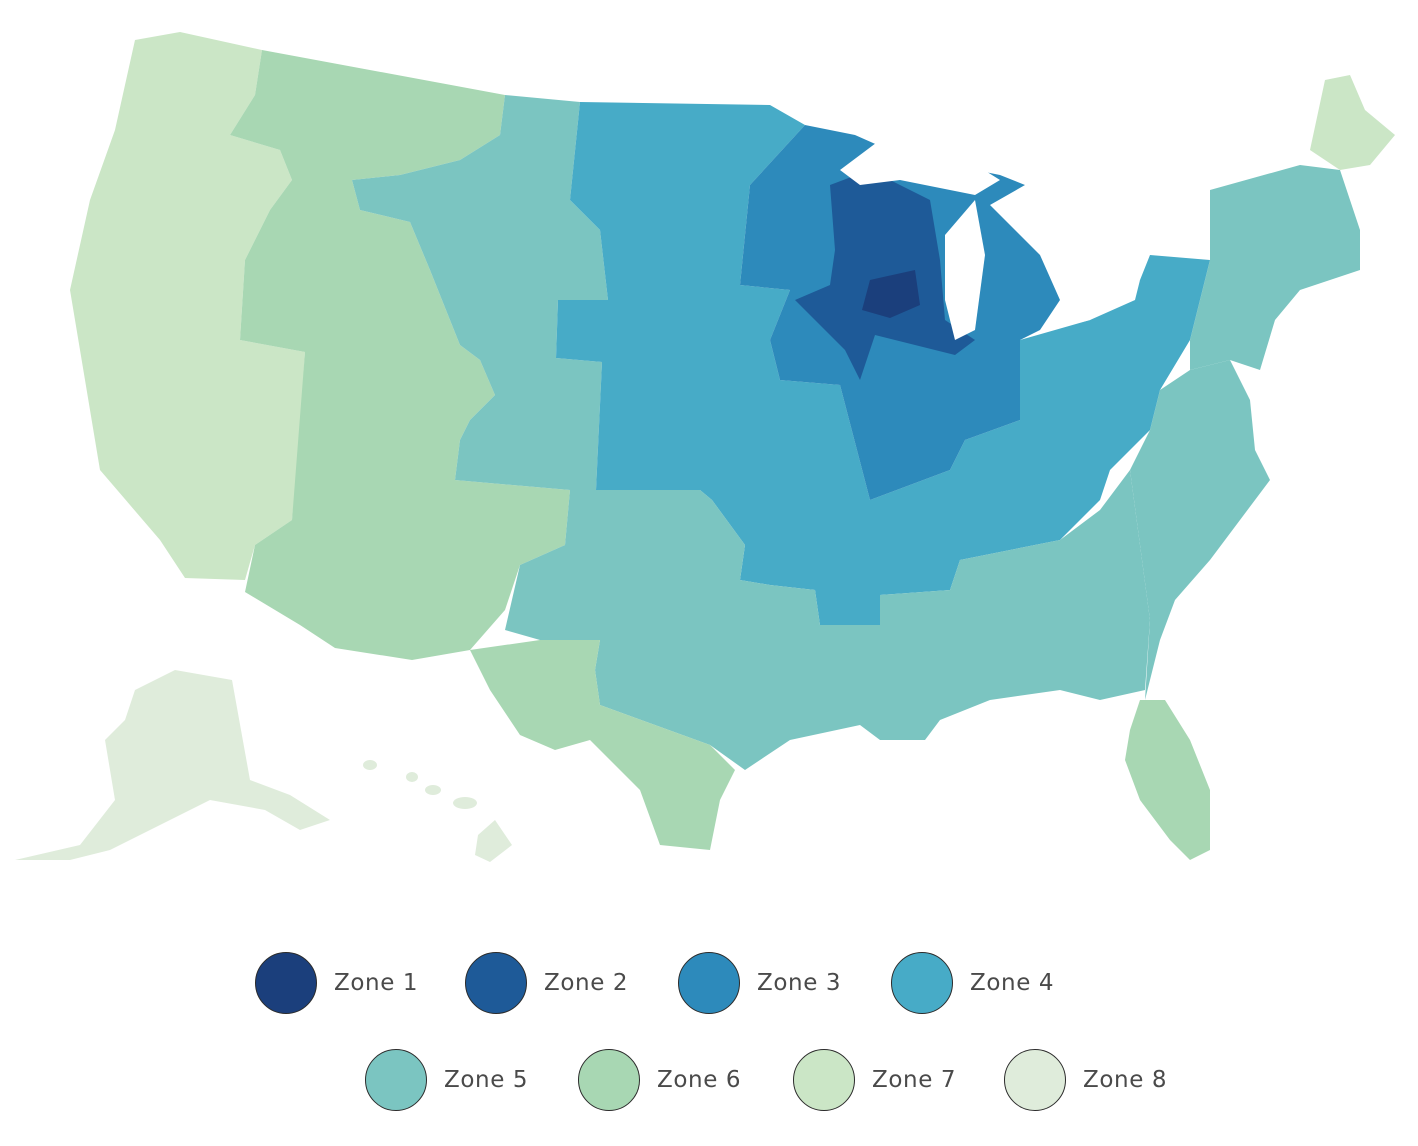 The image size is (1418, 1146). What do you see at coordinates (433, 790) in the screenshot?
I see `region-hawaii-oahu` at bounding box center [433, 790].